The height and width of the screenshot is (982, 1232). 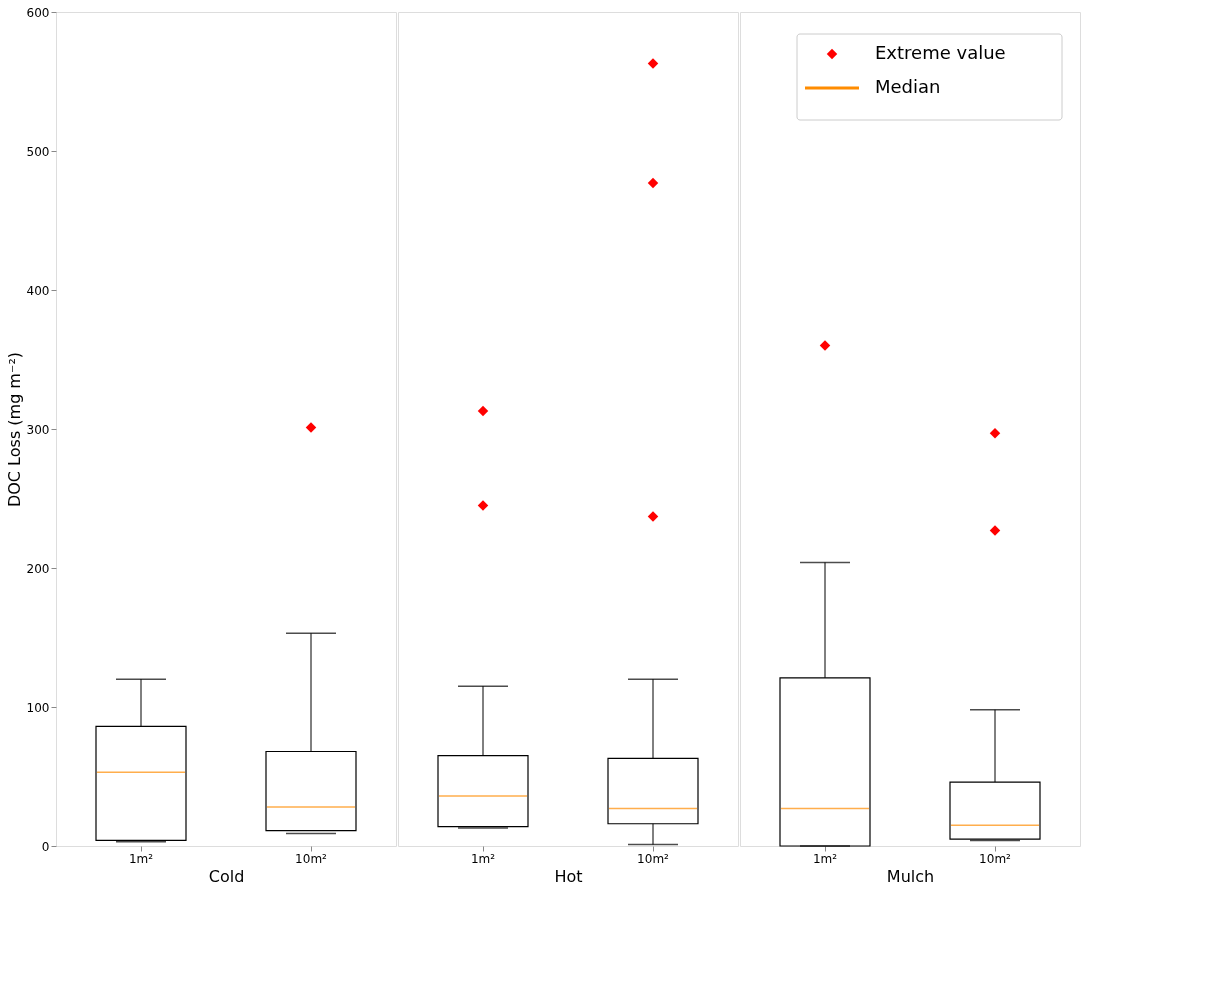 I want to click on y-tick-label: 0, so click(x=45, y=846).